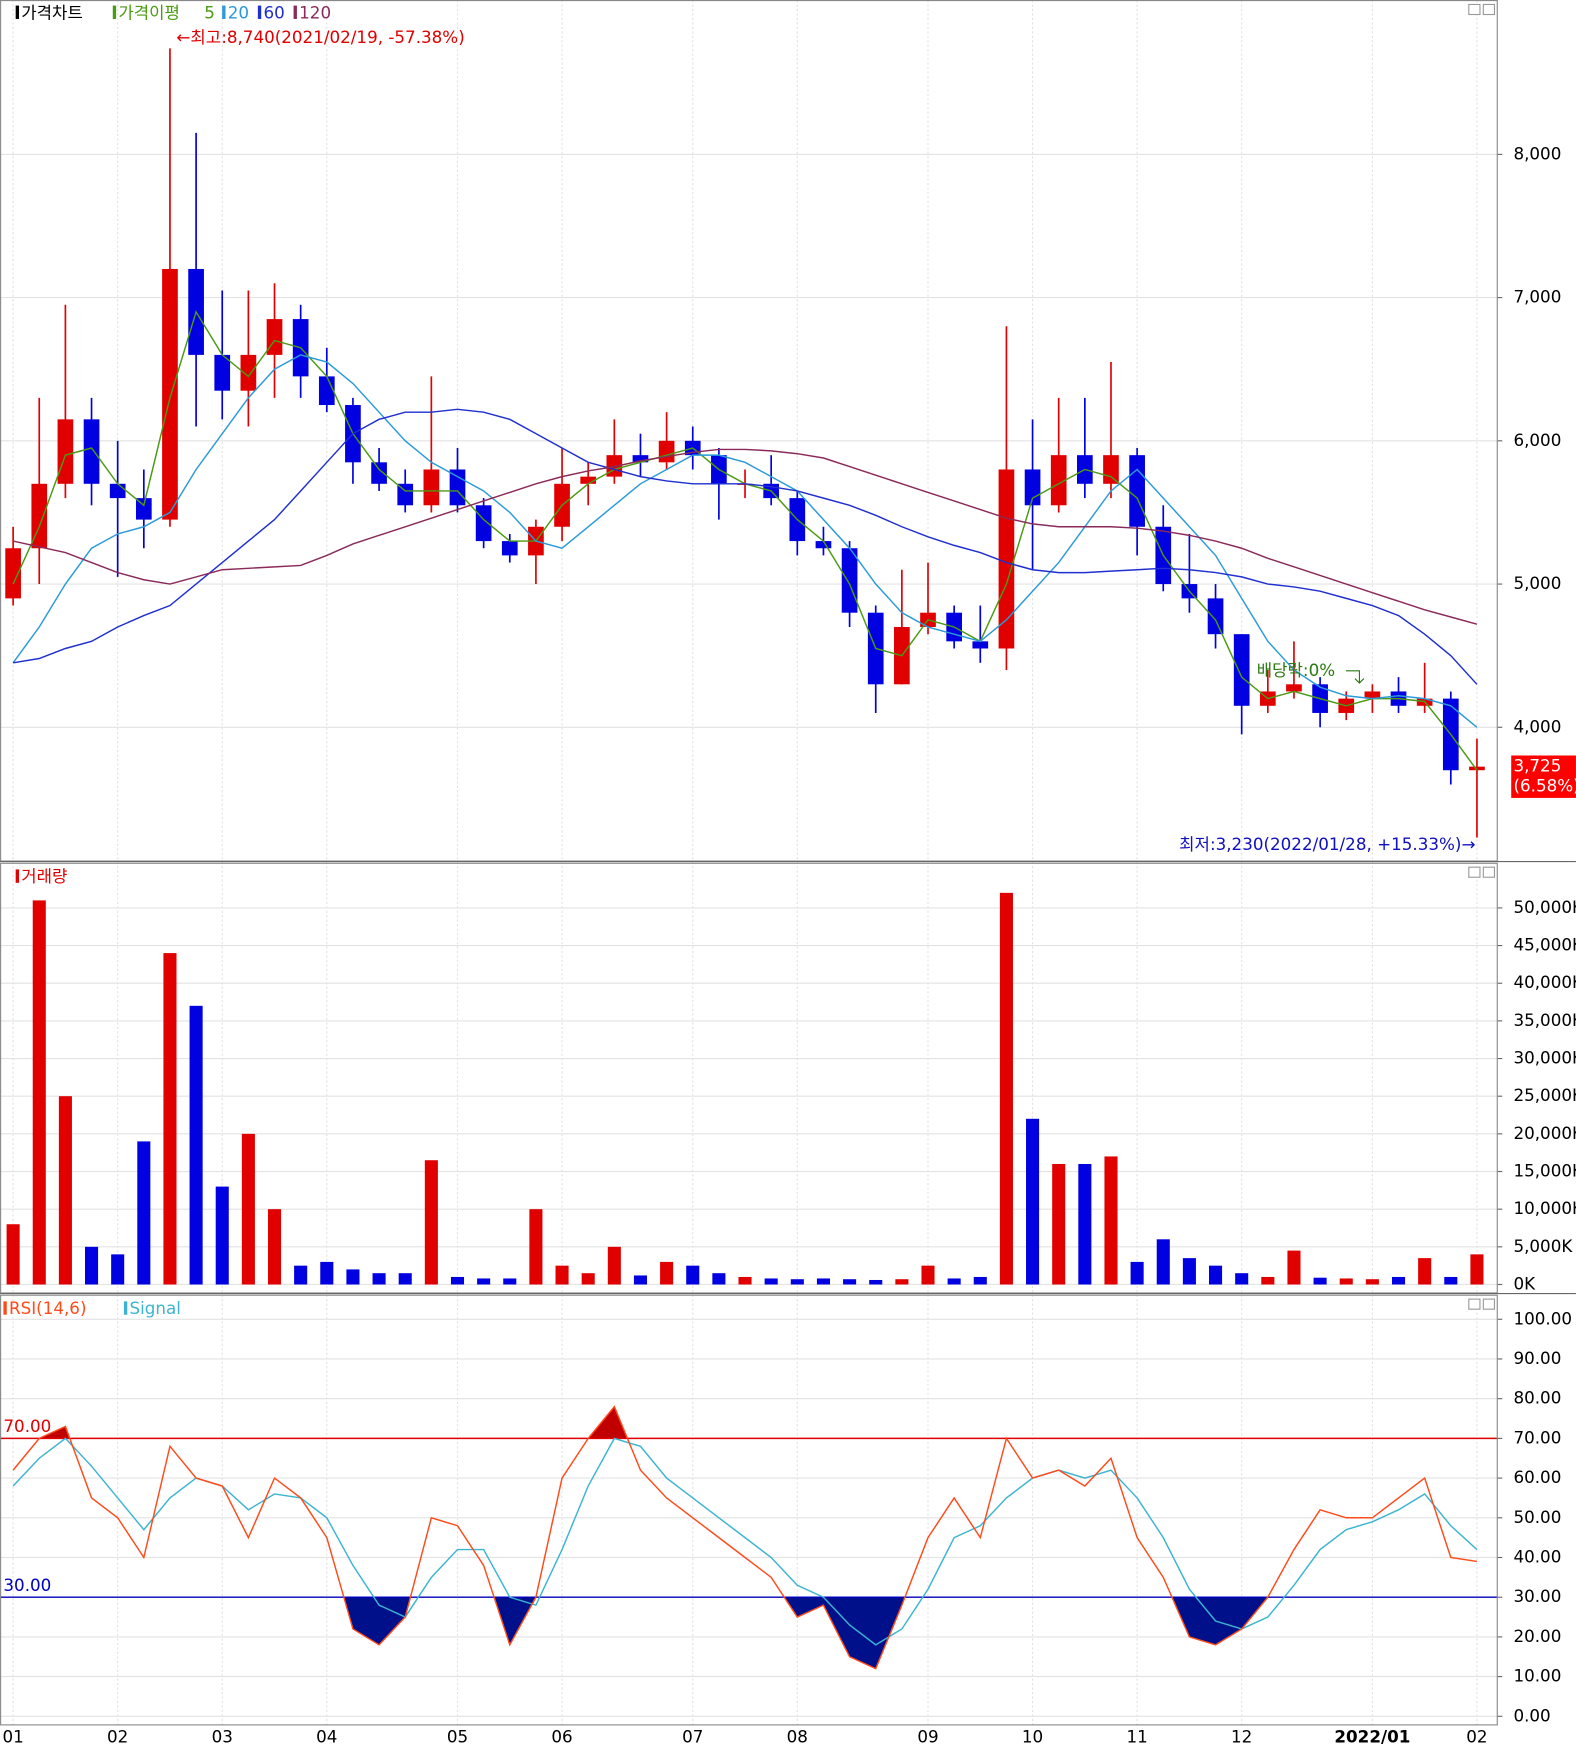 The width and height of the screenshot is (1576, 1750). What do you see at coordinates (44, 876) in the screenshot?
I see `legend-label: 거래량` at bounding box center [44, 876].